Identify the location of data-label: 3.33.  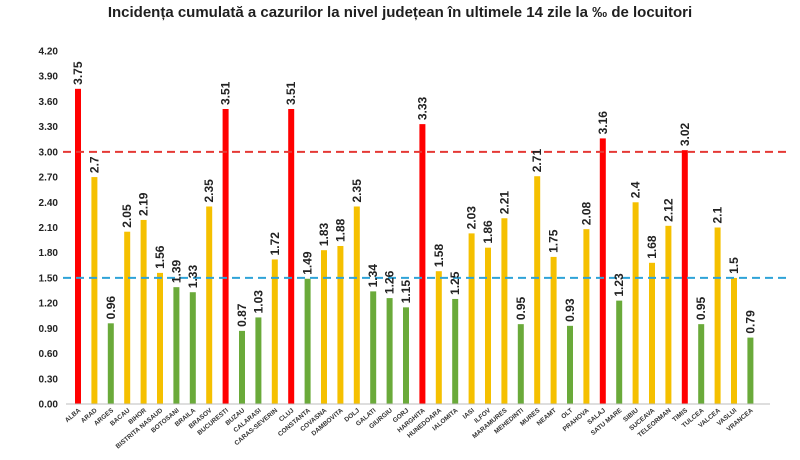
(422, 108).